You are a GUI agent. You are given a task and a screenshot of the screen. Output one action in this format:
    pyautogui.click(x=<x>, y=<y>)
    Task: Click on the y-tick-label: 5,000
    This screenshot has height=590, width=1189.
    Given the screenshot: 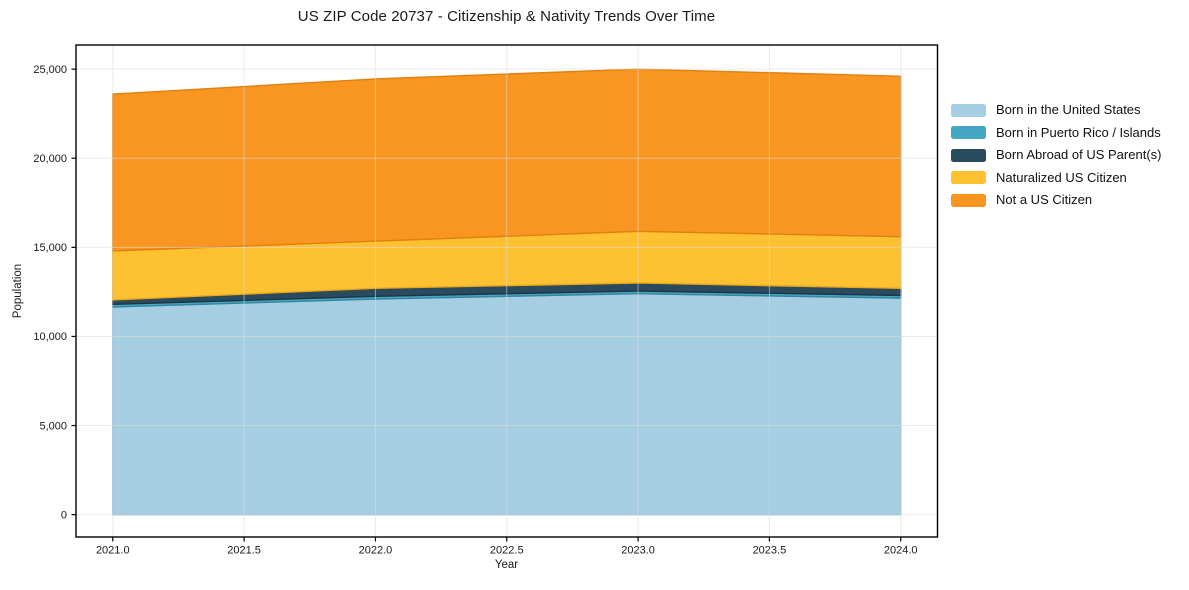 What is the action you would take?
    pyautogui.click(x=53, y=426)
    